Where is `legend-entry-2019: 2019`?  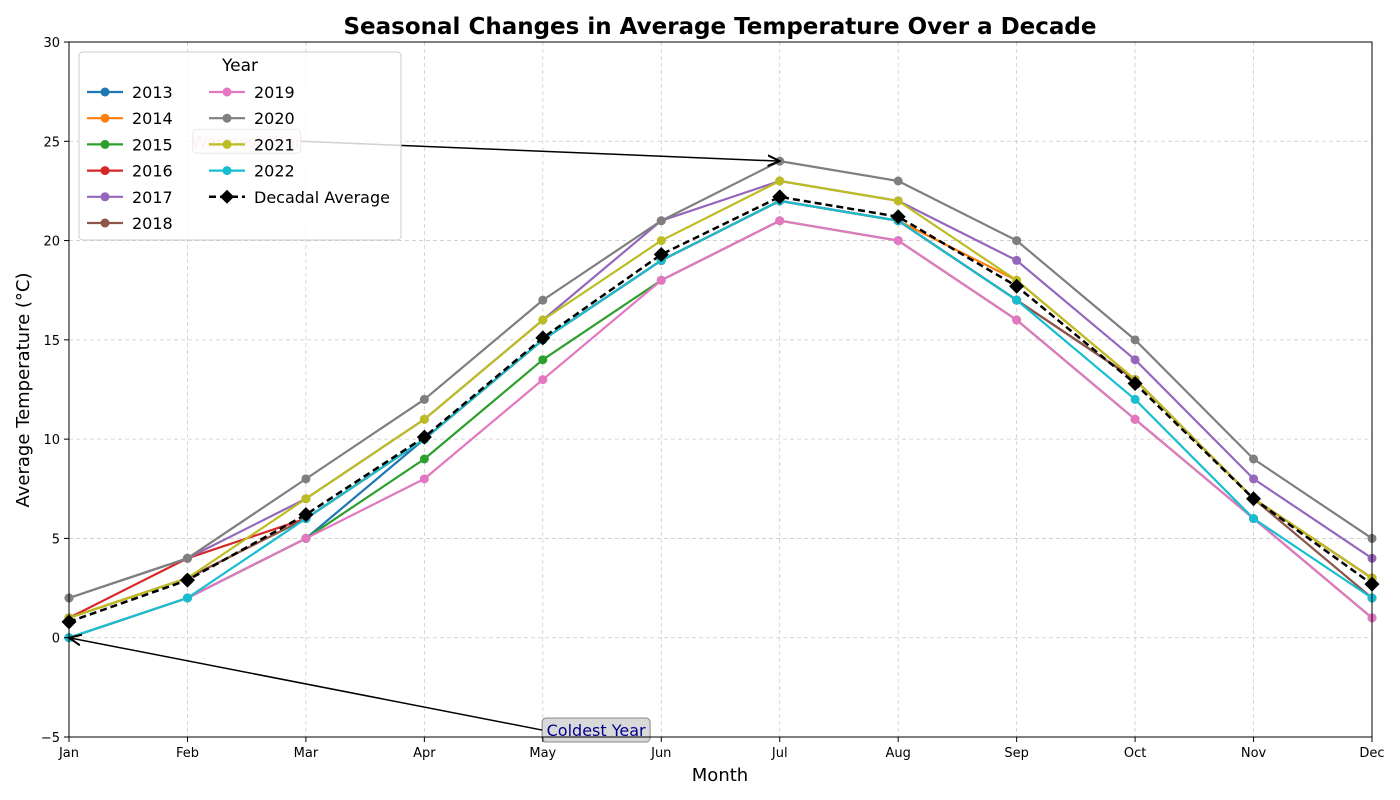 legend-entry-2019: 2019 is located at coordinates (252, 92).